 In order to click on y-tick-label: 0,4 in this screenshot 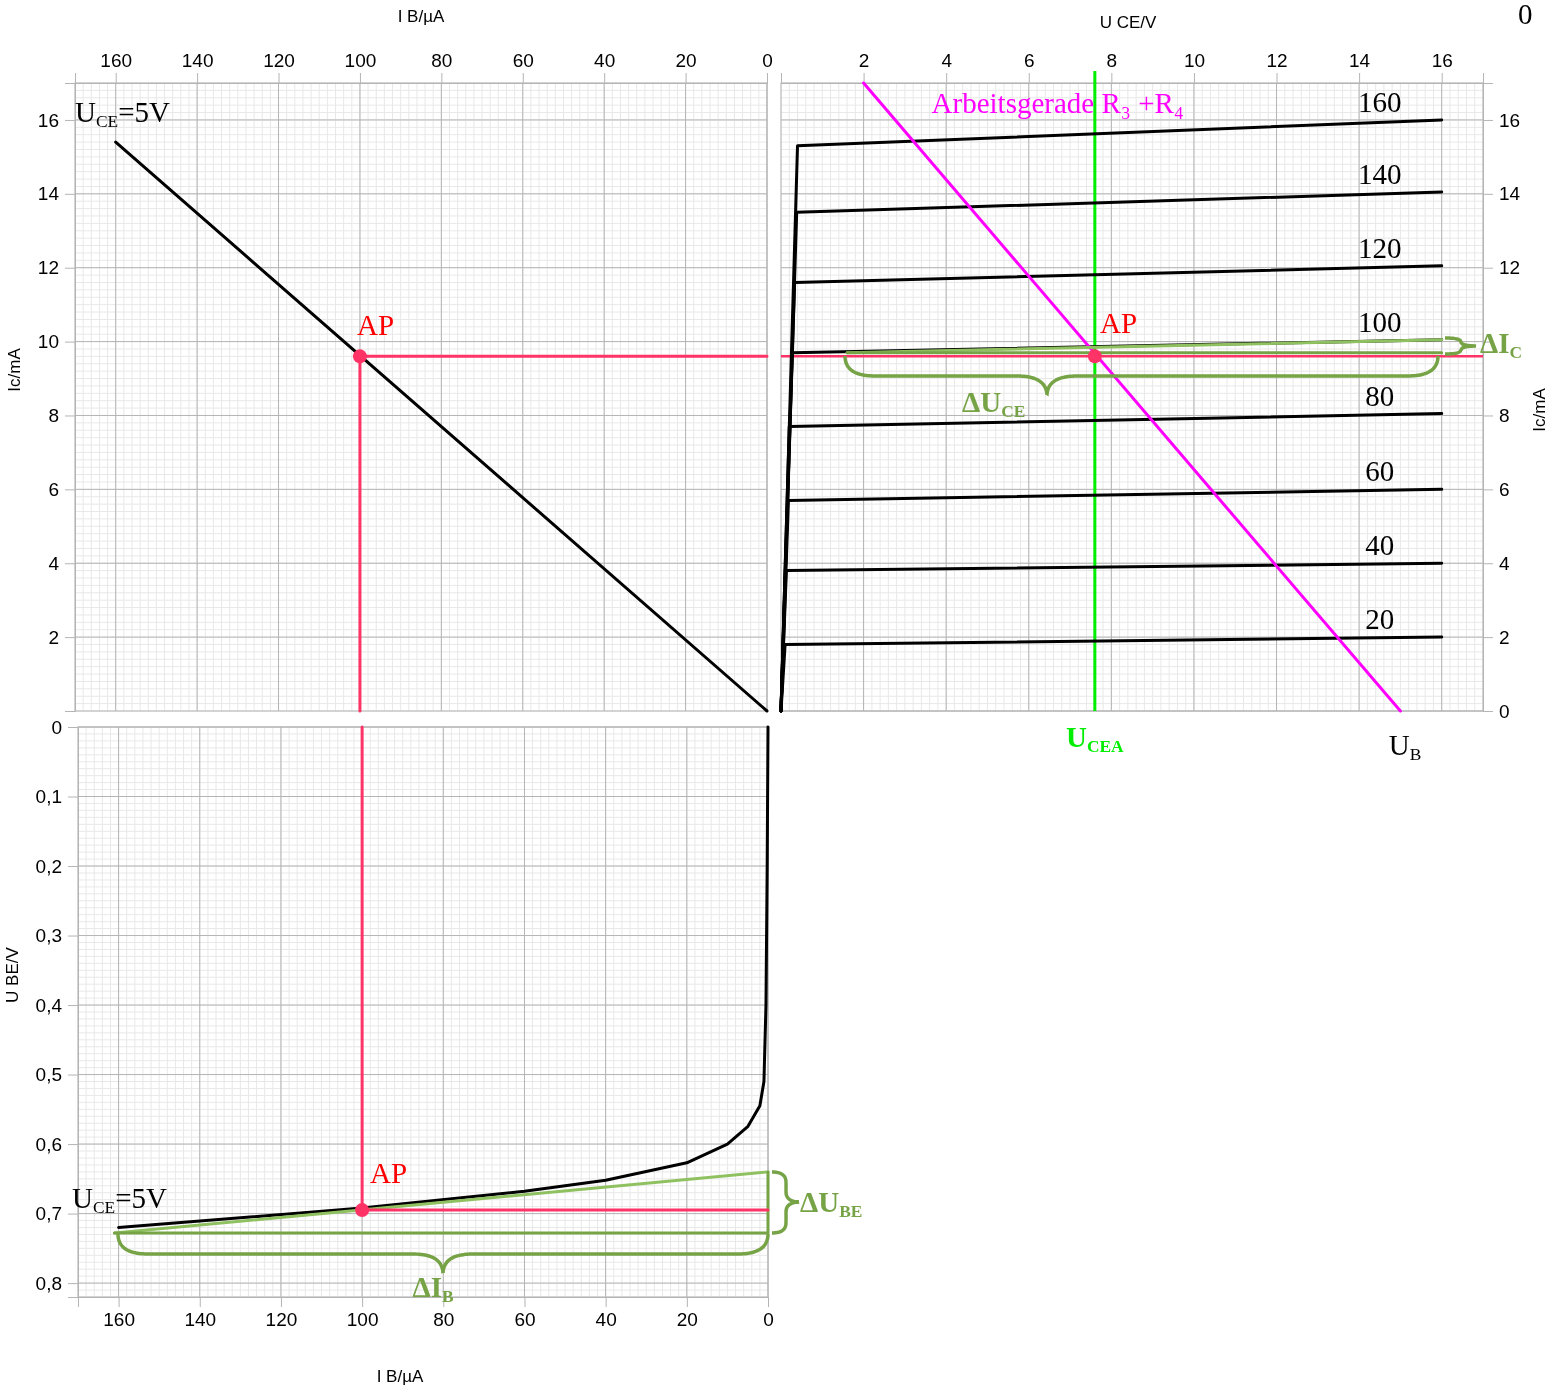, I will do `click(49, 1005)`.